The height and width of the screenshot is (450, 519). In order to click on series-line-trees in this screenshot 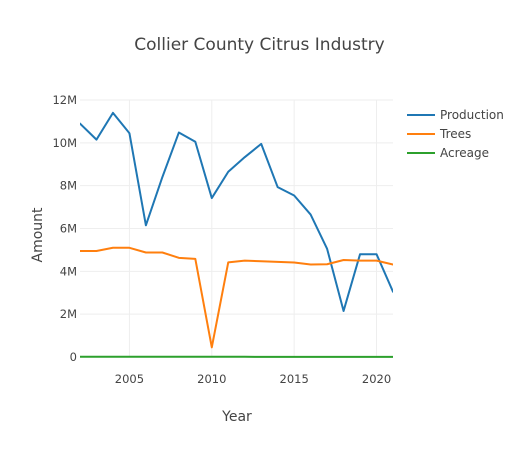, I will do `click(236, 297)`.